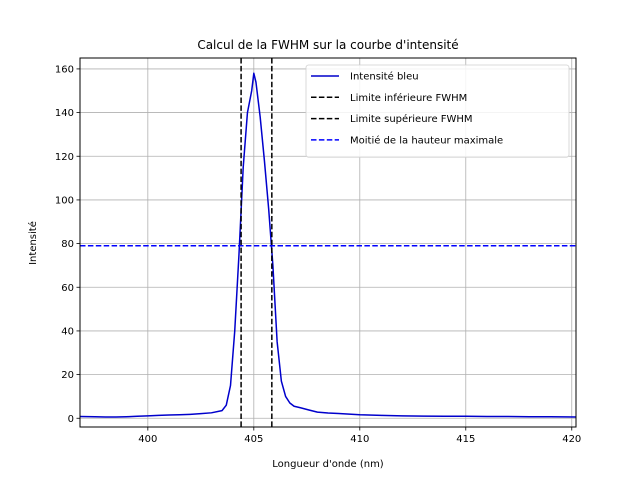 Image resolution: width=640 pixels, height=480 pixels. Describe the element at coordinates (253, 439) in the screenshot. I see `x-tick-label: 405` at that location.